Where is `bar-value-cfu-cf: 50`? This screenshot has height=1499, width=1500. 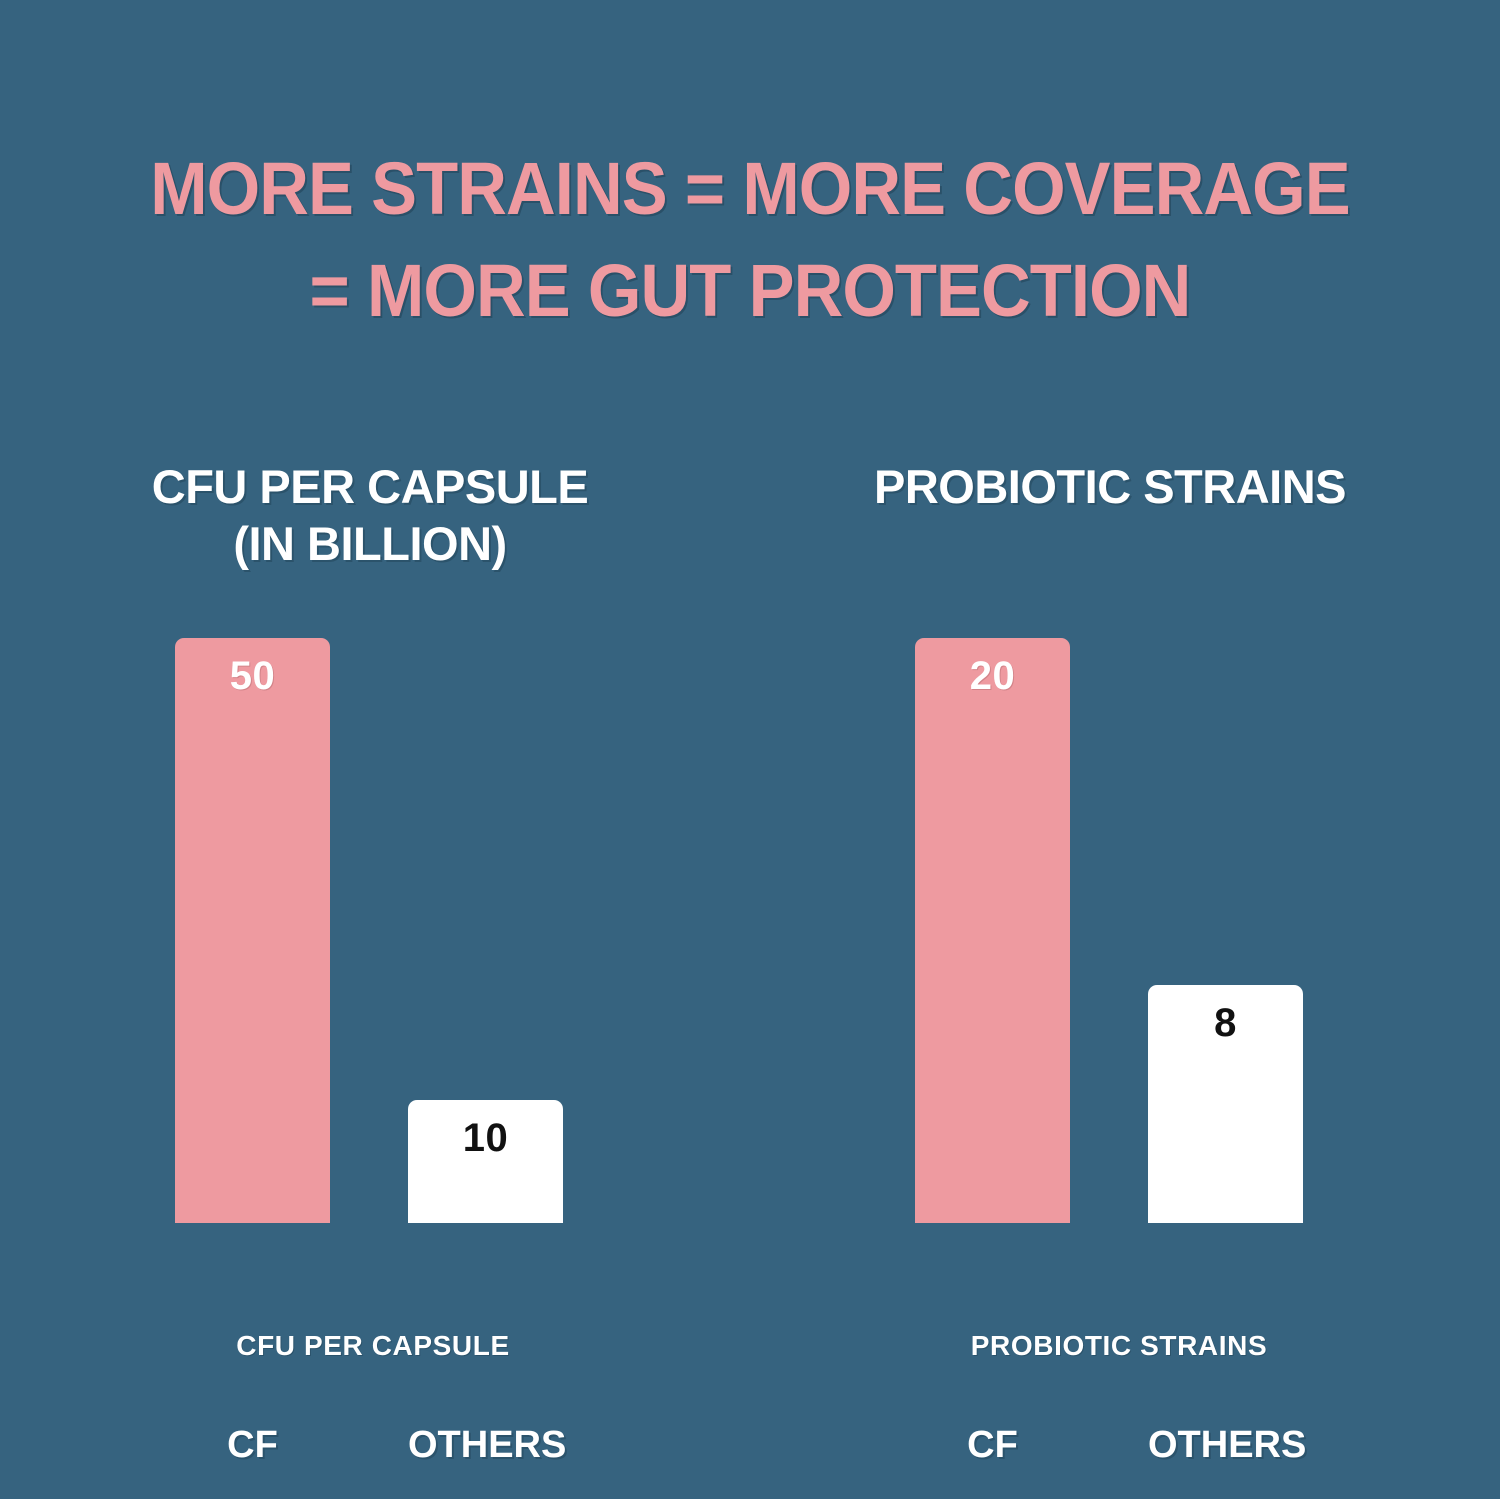 bar-value-cfu-cf: 50 is located at coordinates (252, 676).